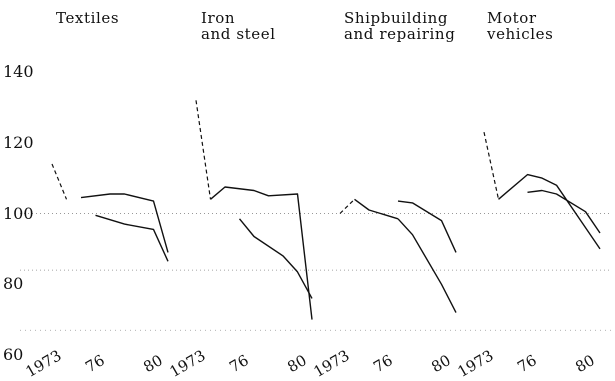 The width and height of the screenshot is (615, 381). Describe the element at coordinates (527, 363) in the screenshot. I see `x-tick-label-3-1: 76` at that location.